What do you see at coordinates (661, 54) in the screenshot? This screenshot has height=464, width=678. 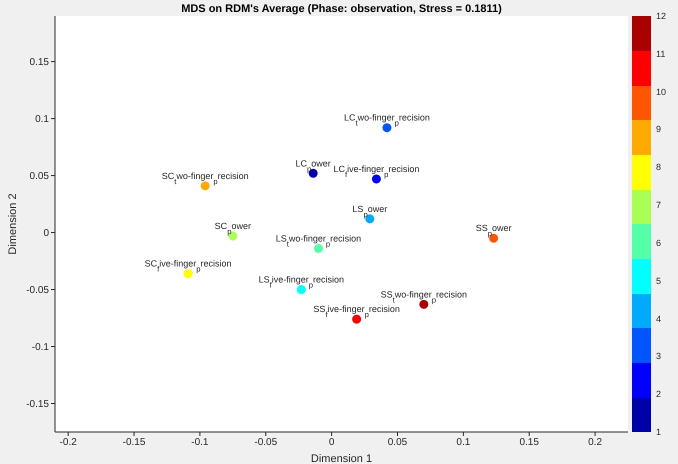 I see `color-bar-label: 11` at bounding box center [661, 54].